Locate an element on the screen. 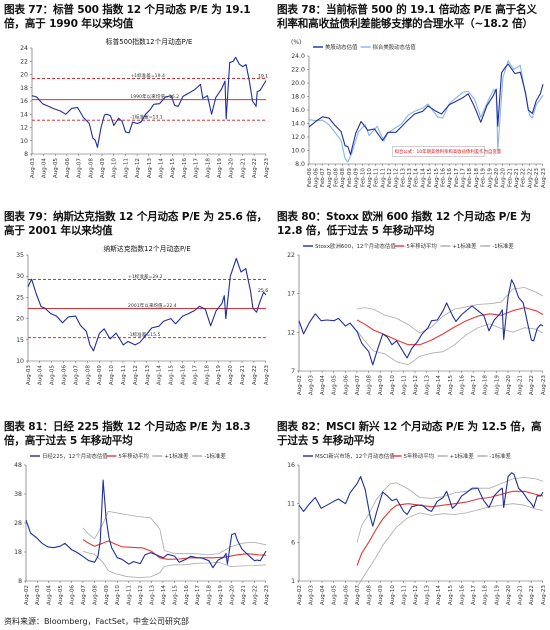 This screenshot has width=550, height=630. reference-label: -1标准差=15.5 is located at coordinates (144, 334).